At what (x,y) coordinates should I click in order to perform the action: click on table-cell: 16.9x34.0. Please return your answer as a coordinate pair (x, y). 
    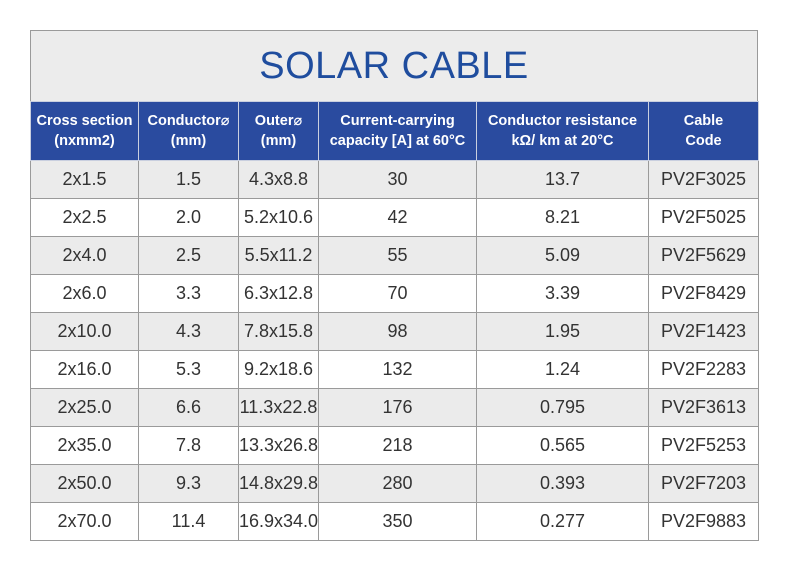
    Looking at the image, I should click on (278, 521).